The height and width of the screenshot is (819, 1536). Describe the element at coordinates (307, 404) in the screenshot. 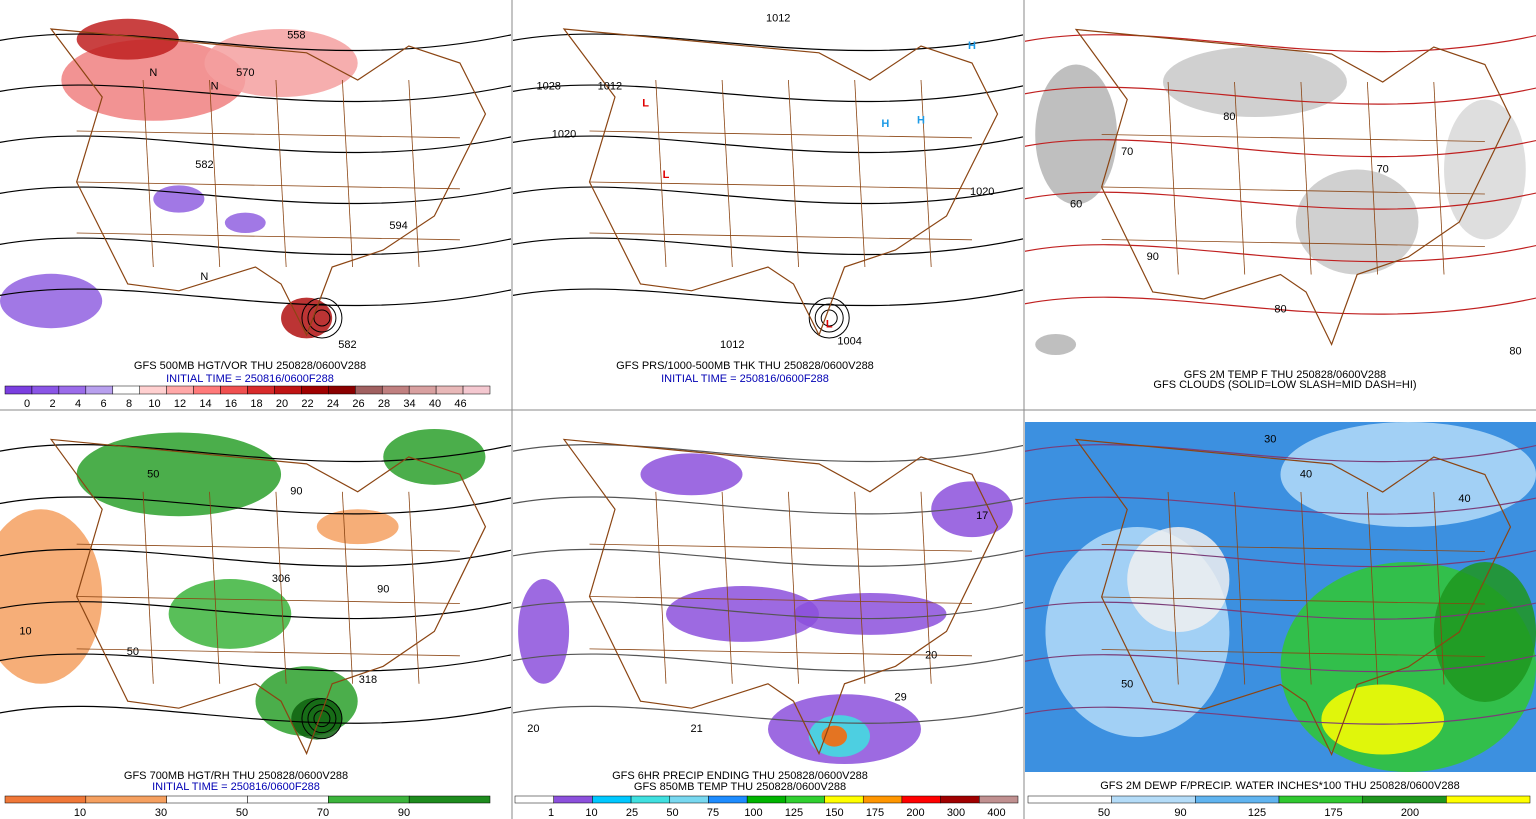

I see `colorbar-label: 22` at that location.